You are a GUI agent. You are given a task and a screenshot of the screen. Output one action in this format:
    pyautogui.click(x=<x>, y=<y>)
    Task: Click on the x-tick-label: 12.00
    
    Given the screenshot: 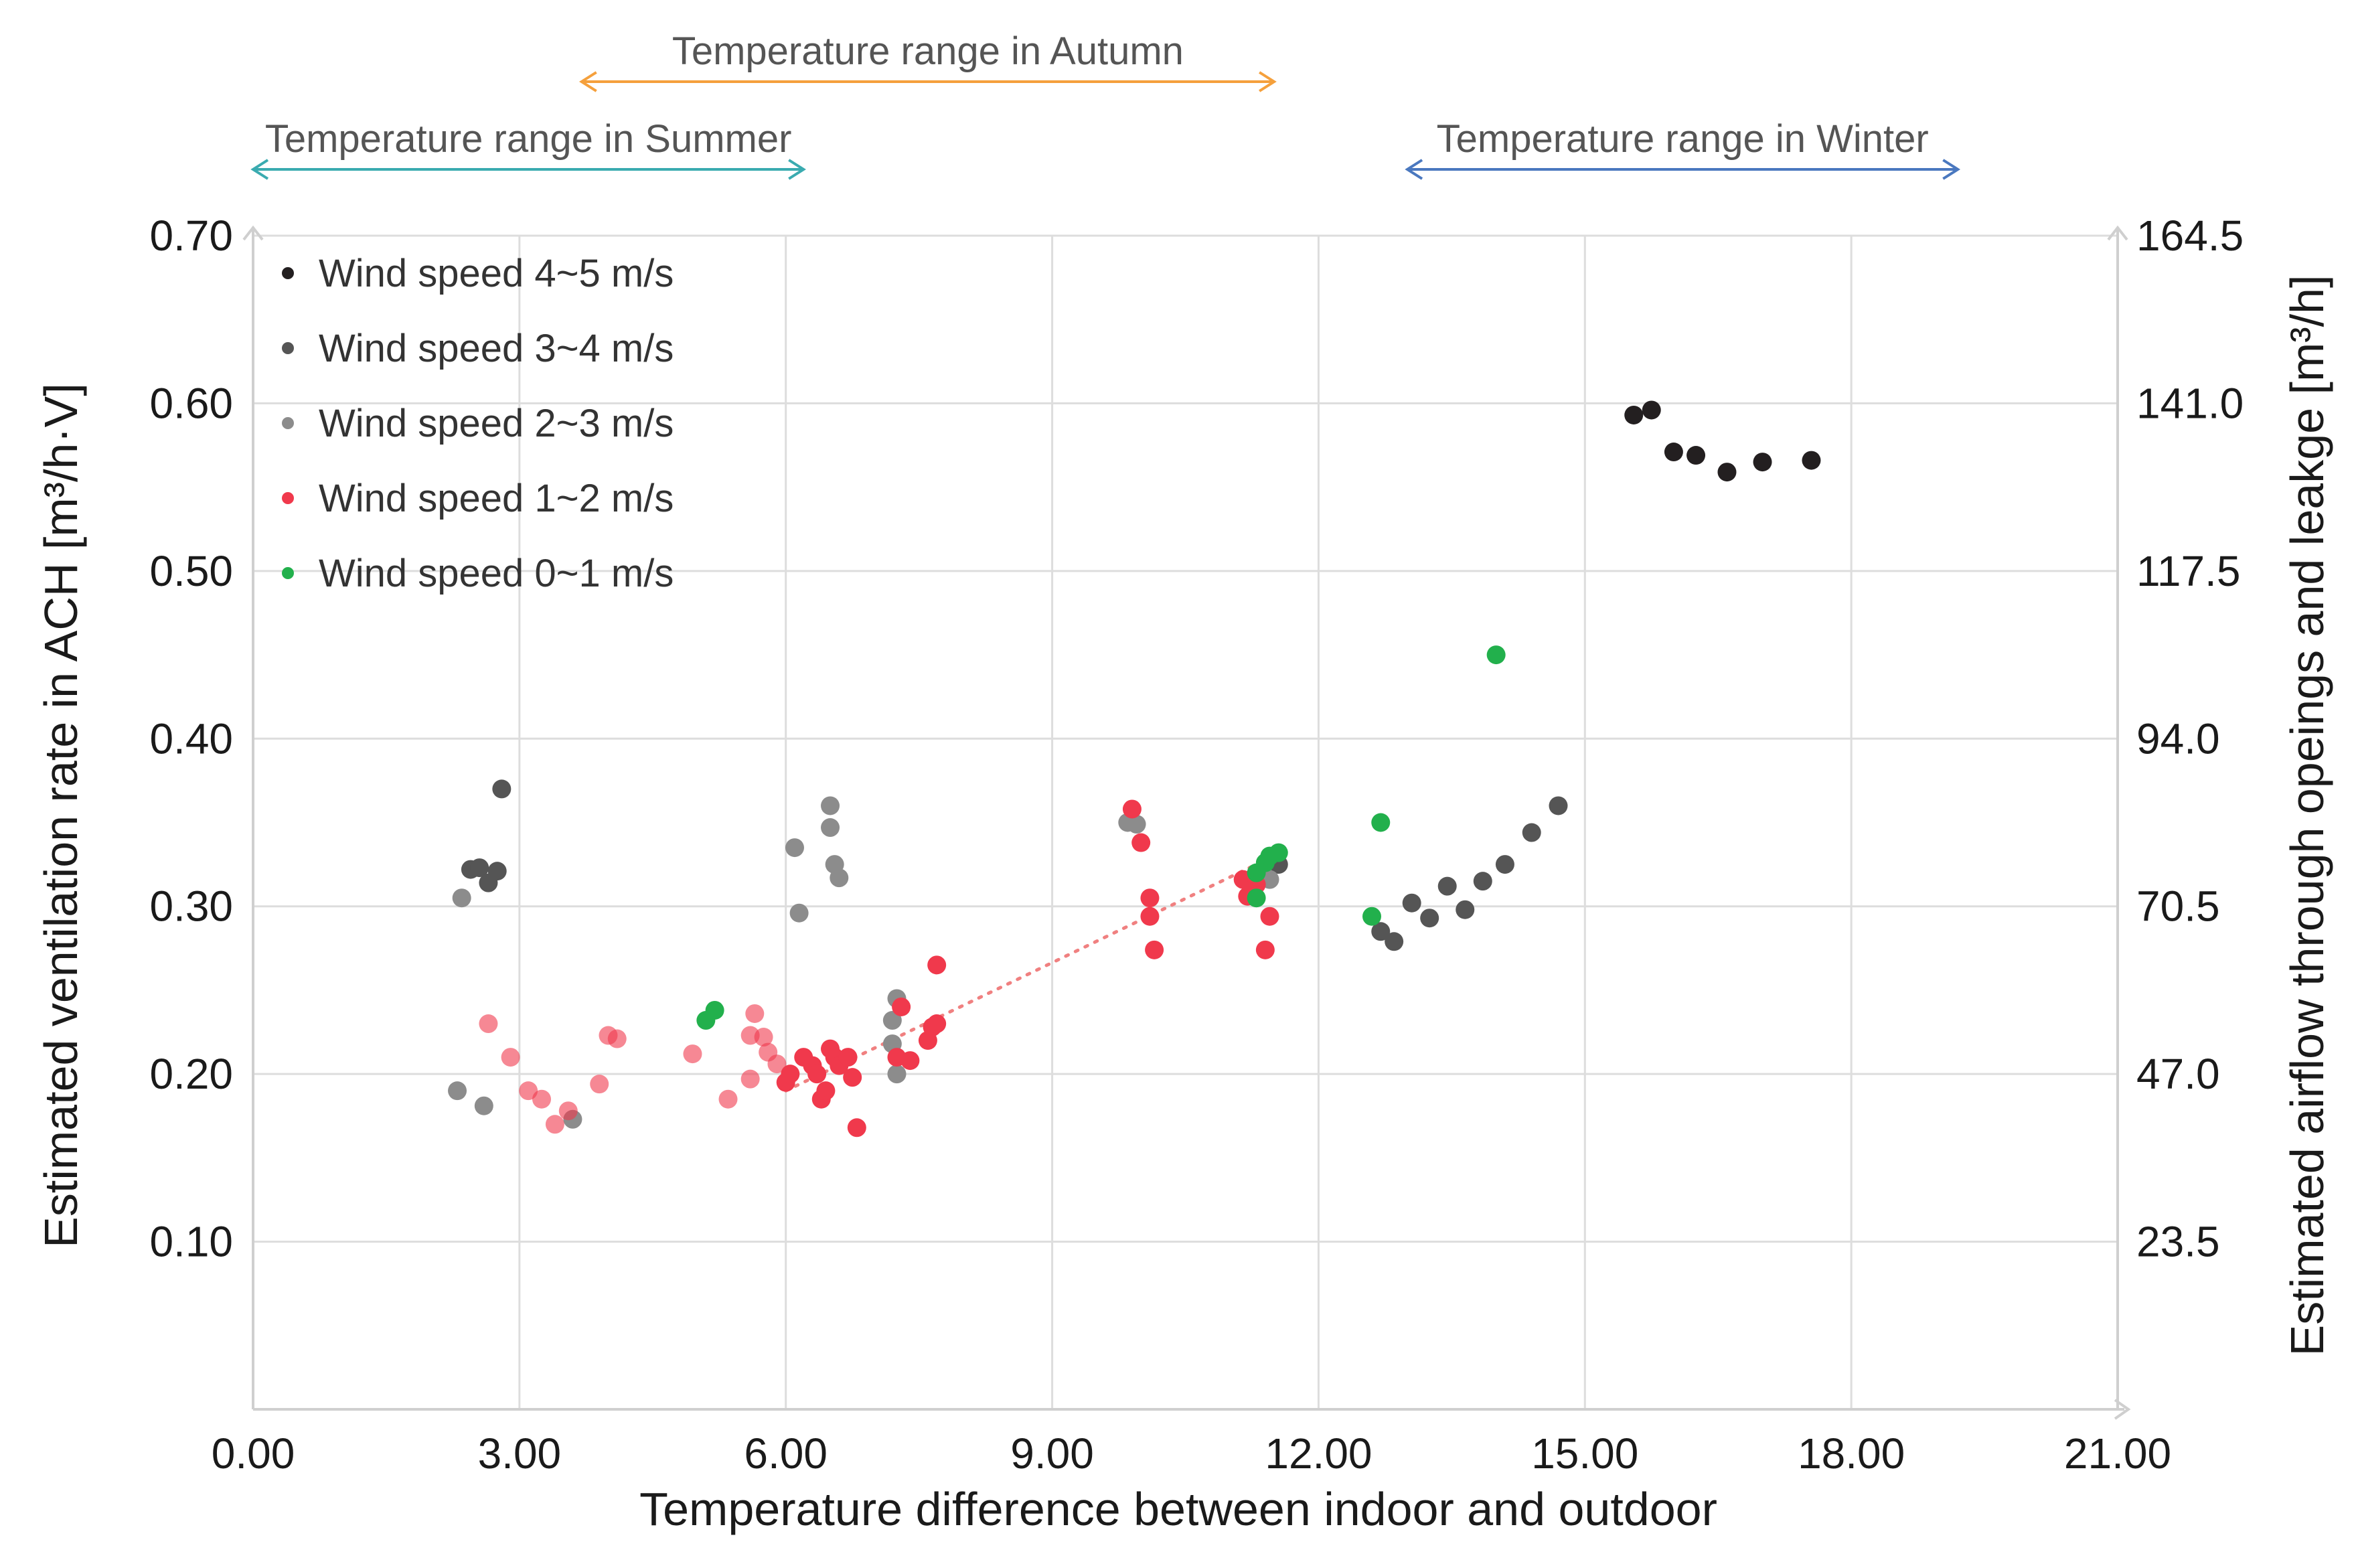 What is the action you would take?
    pyautogui.click(x=1319, y=1453)
    